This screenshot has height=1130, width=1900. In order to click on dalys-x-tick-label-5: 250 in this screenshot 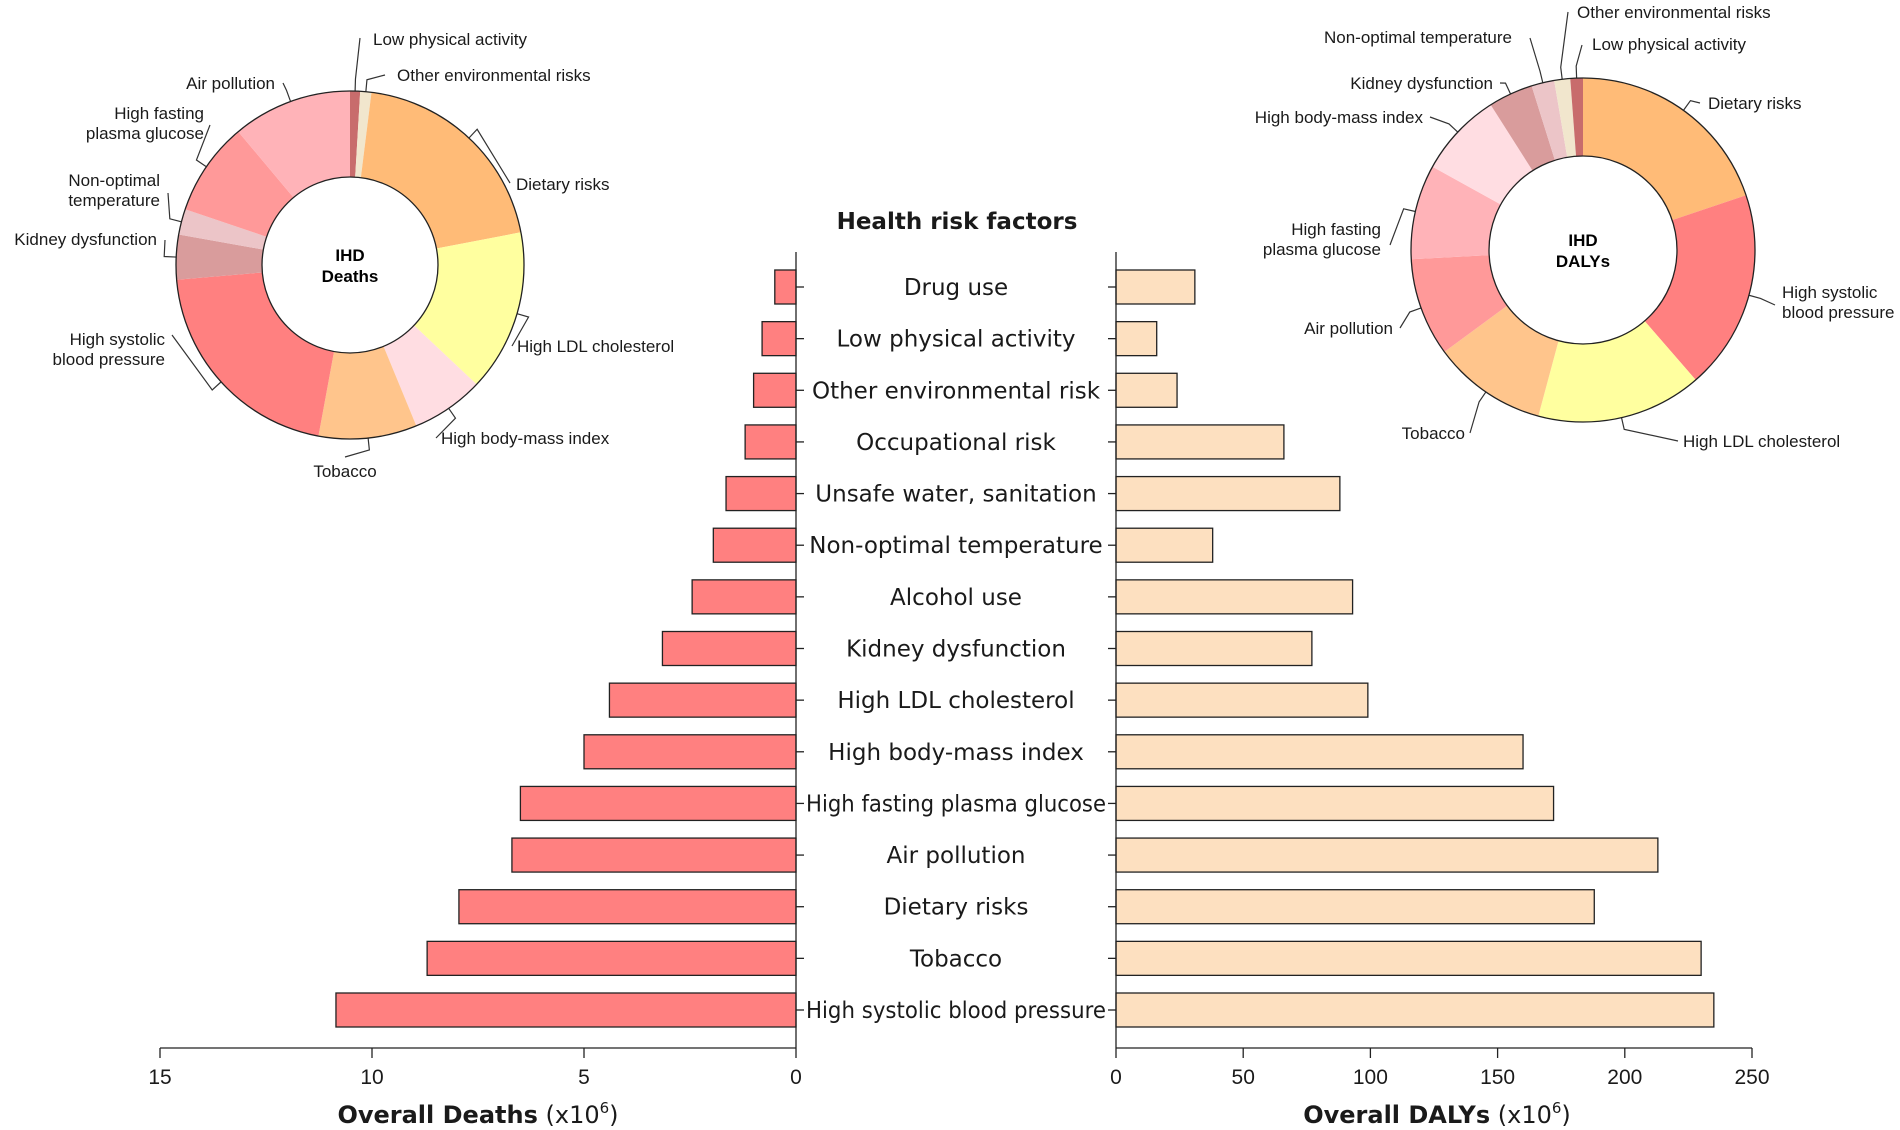, I will do `click(1751, 1077)`.